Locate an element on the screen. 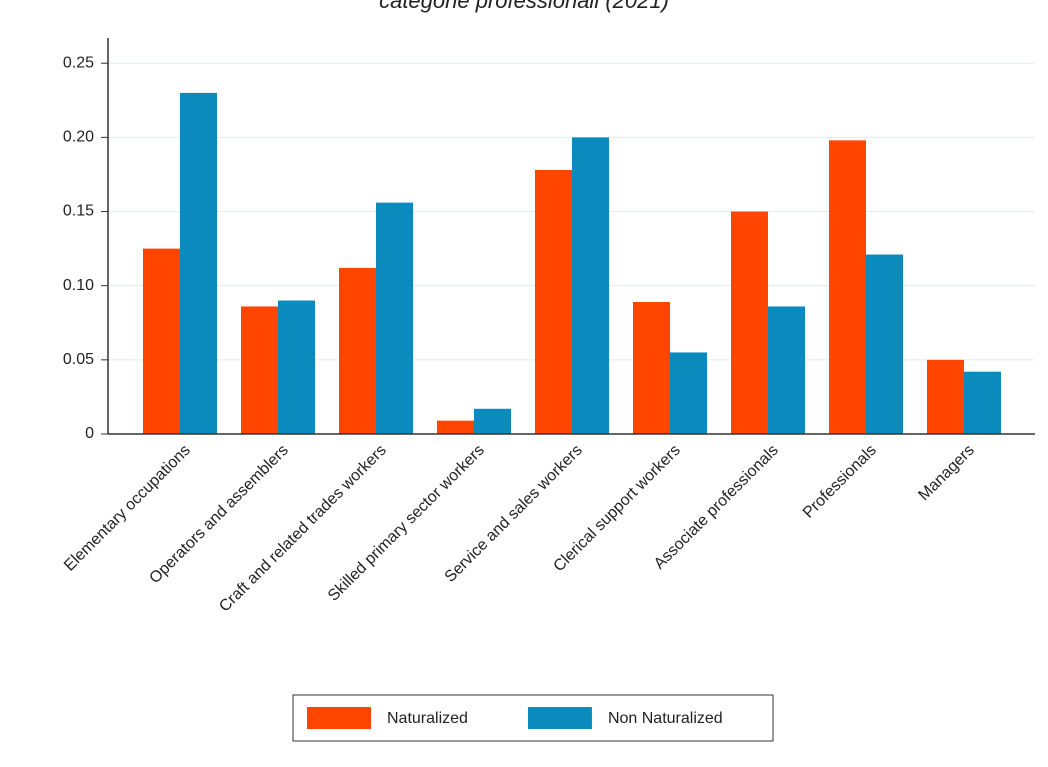  legend-label: Naturalized is located at coordinates (427, 718).